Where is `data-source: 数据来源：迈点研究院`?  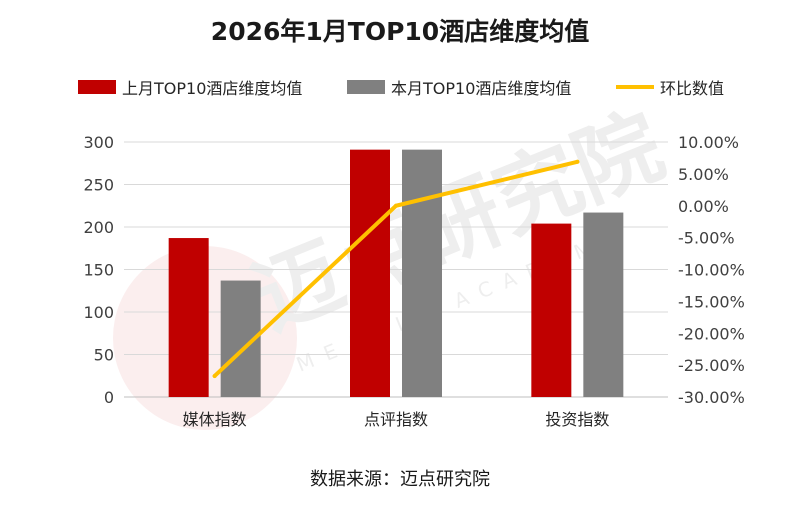 data-source: 数据来源：迈点研究院 is located at coordinates (400, 479).